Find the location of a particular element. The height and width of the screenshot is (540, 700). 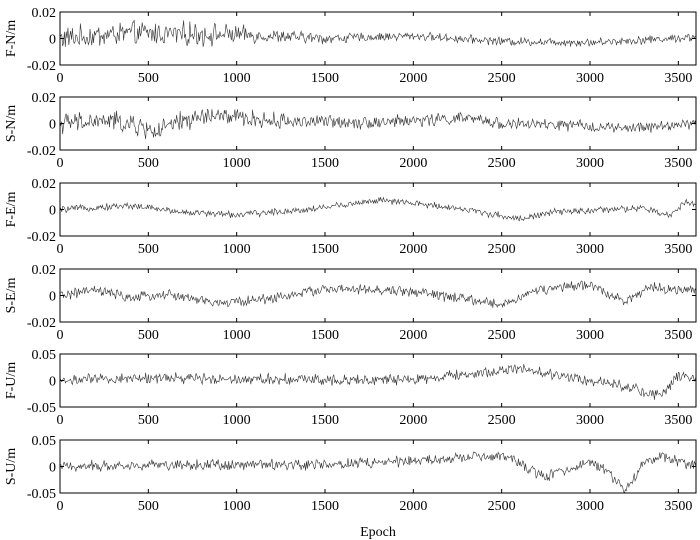

y-axis-label: S-E/m is located at coordinates (11, 296).